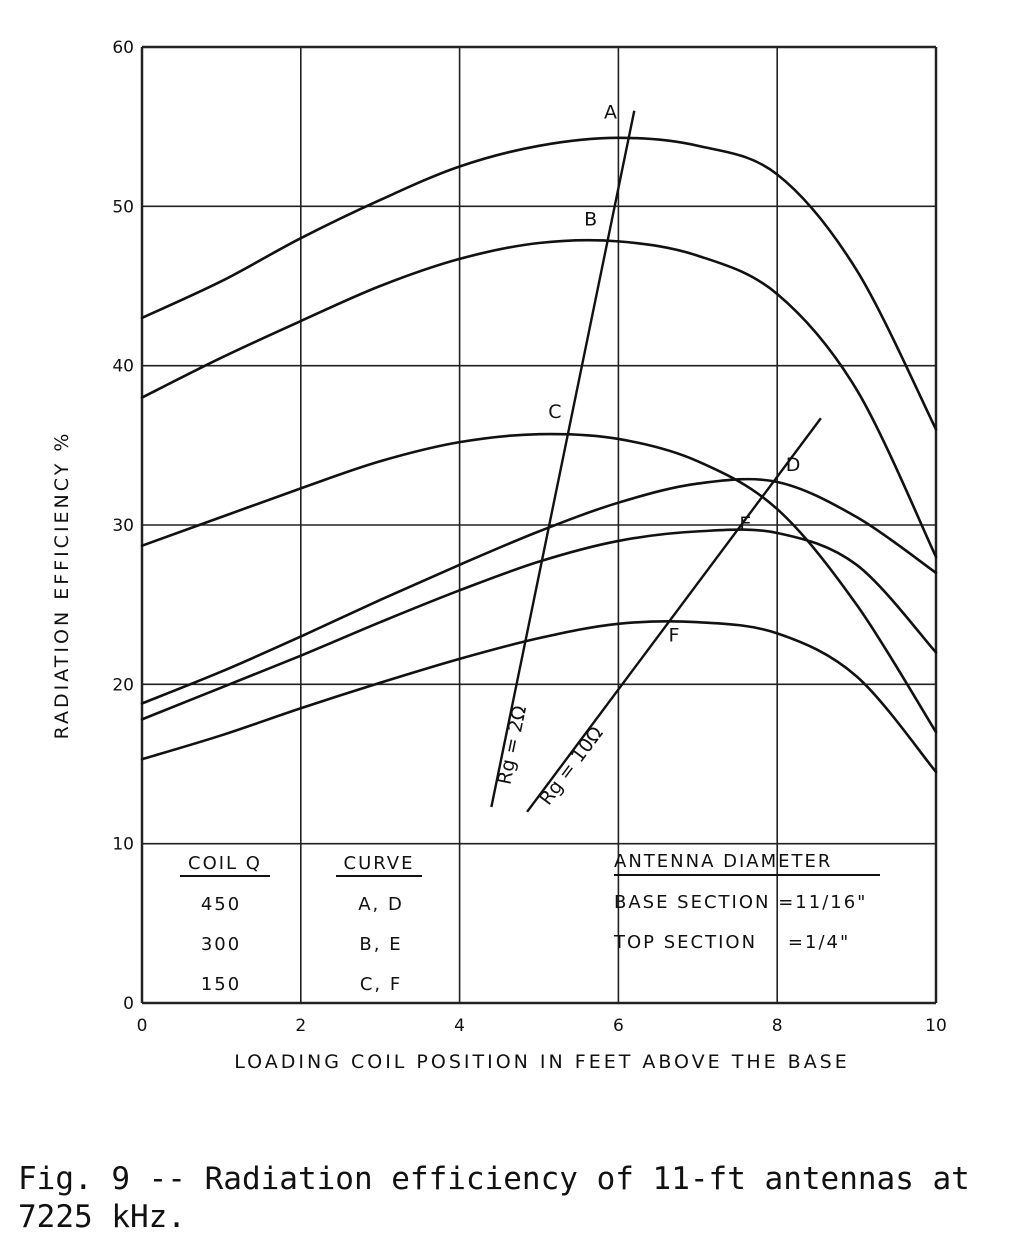 The image size is (1022, 1238). What do you see at coordinates (740, 902) in the screenshot?
I see `legend-base-section: BASE SECTION =11/16"` at bounding box center [740, 902].